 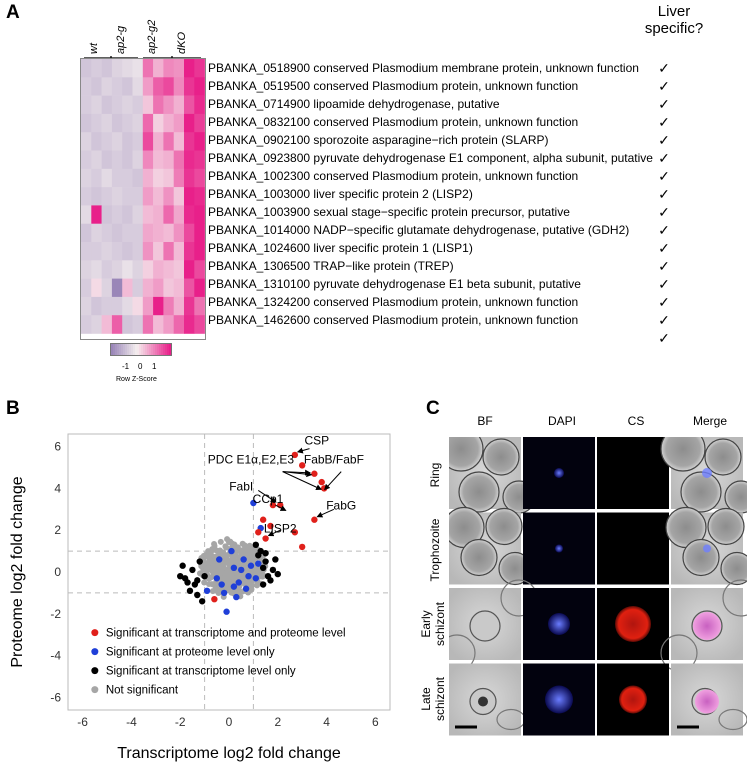 What do you see at coordinates (268, 499) in the screenshot?
I see `annotation-label: CCp1` at bounding box center [268, 499].